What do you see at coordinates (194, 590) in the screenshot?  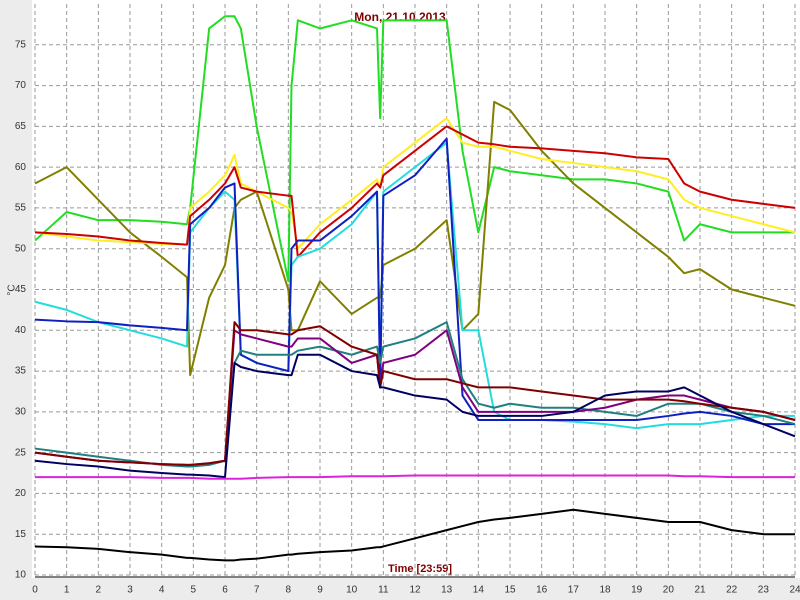 I see `x-tick-label: 5` at bounding box center [194, 590].